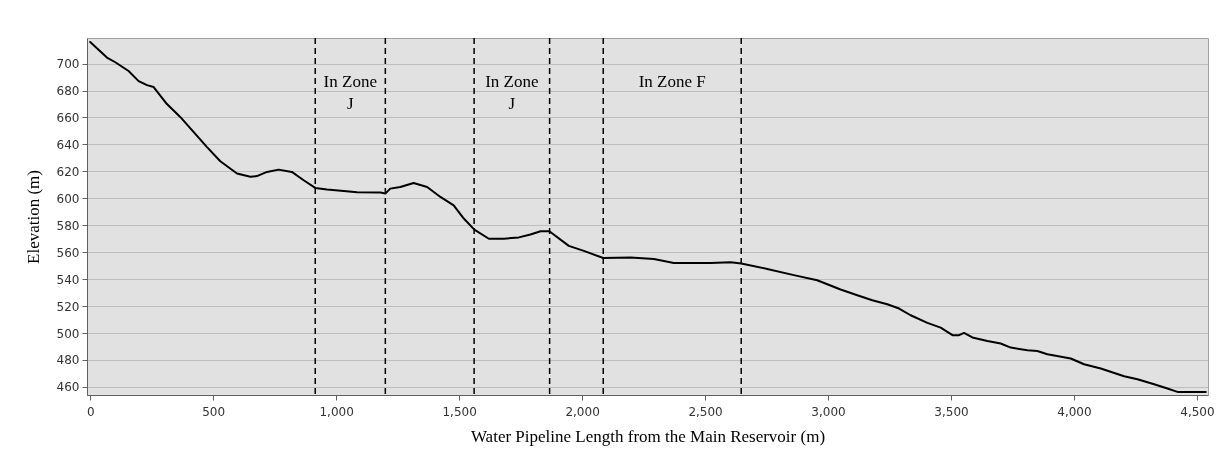 The width and height of the screenshot is (1224, 455). Describe the element at coordinates (828, 411) in the screenshot. I see `x-tick-label: 3,000` at that location.